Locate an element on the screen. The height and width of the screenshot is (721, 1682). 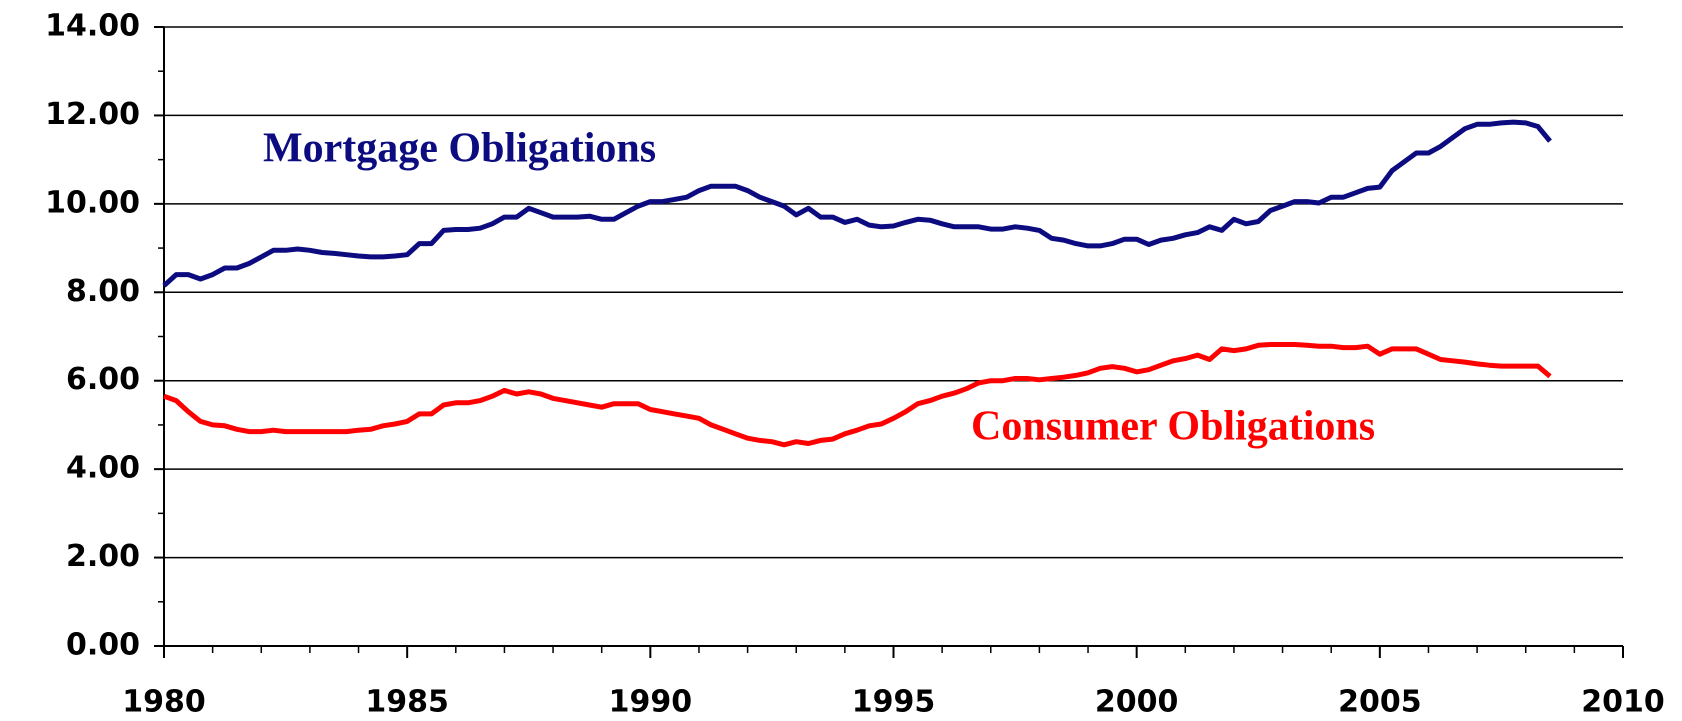
x-tick-label: 1995 is located at coordinates (894, 702).